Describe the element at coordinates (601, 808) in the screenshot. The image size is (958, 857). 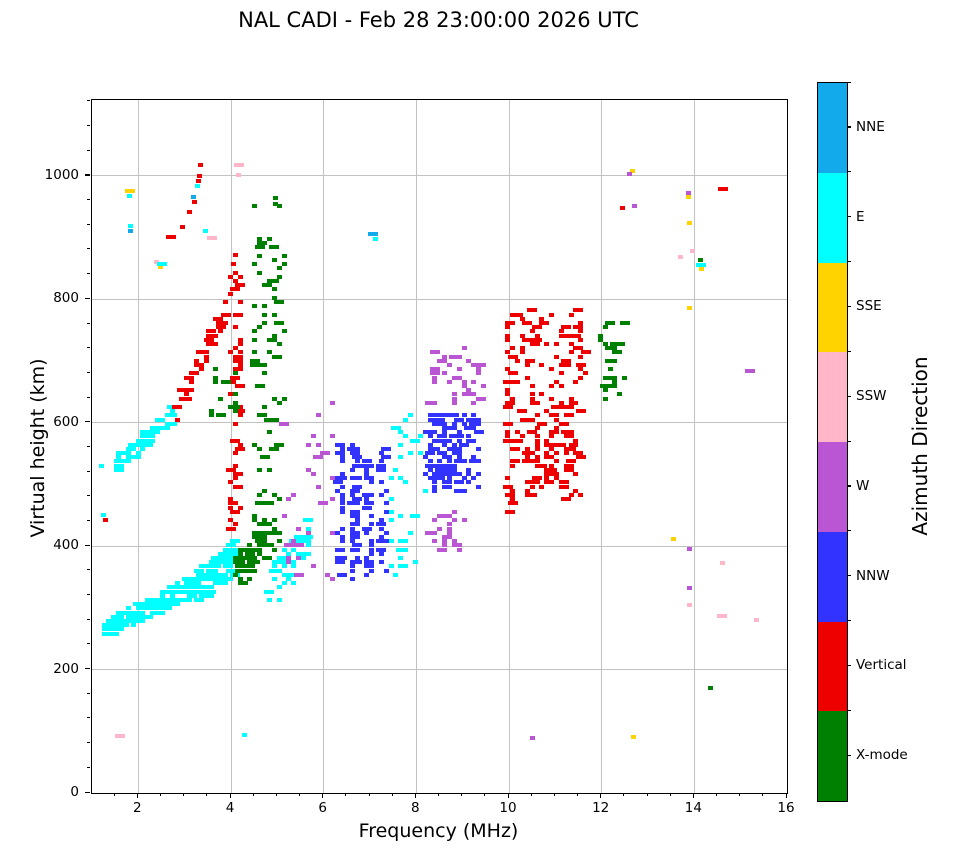
I see `x-tick-label: 12` at that location.